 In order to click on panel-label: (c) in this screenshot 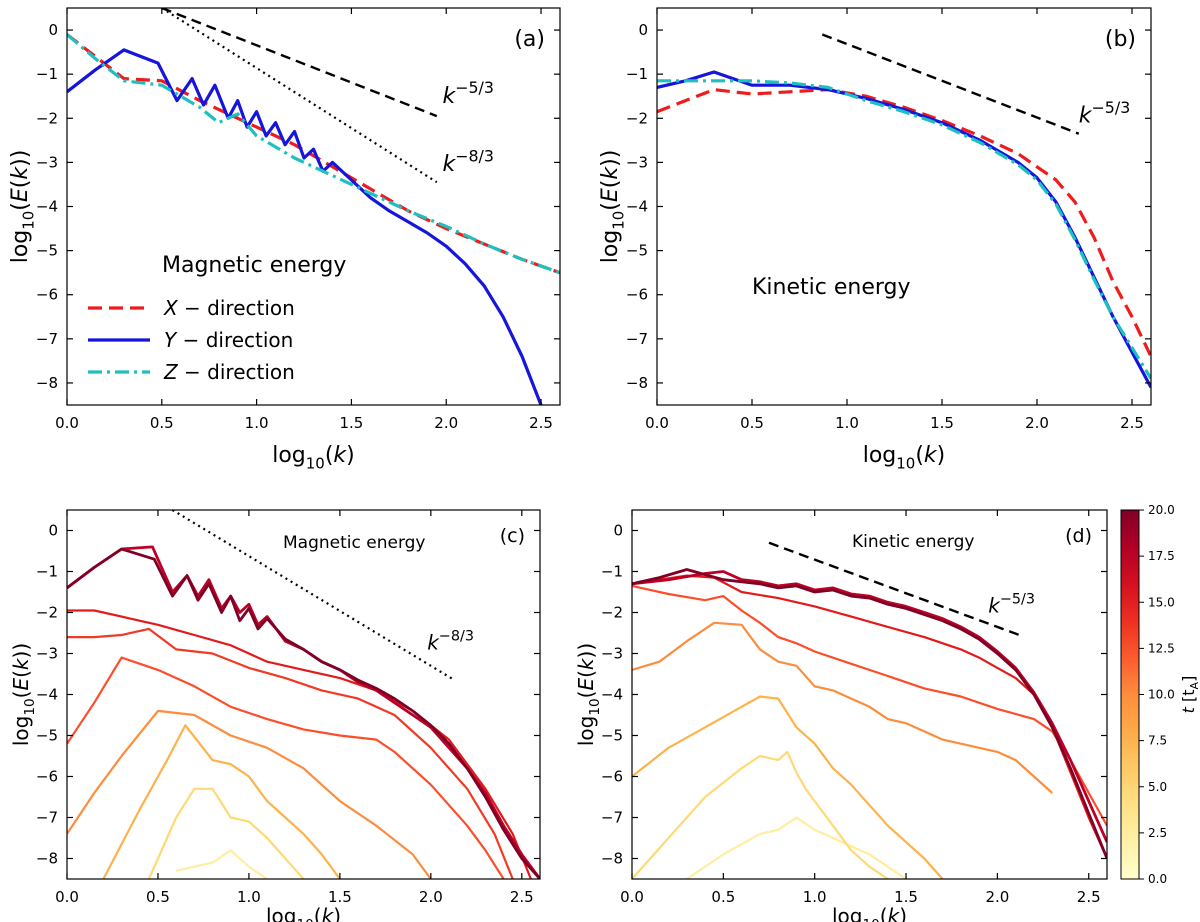, I will do `click(512, 536)`.